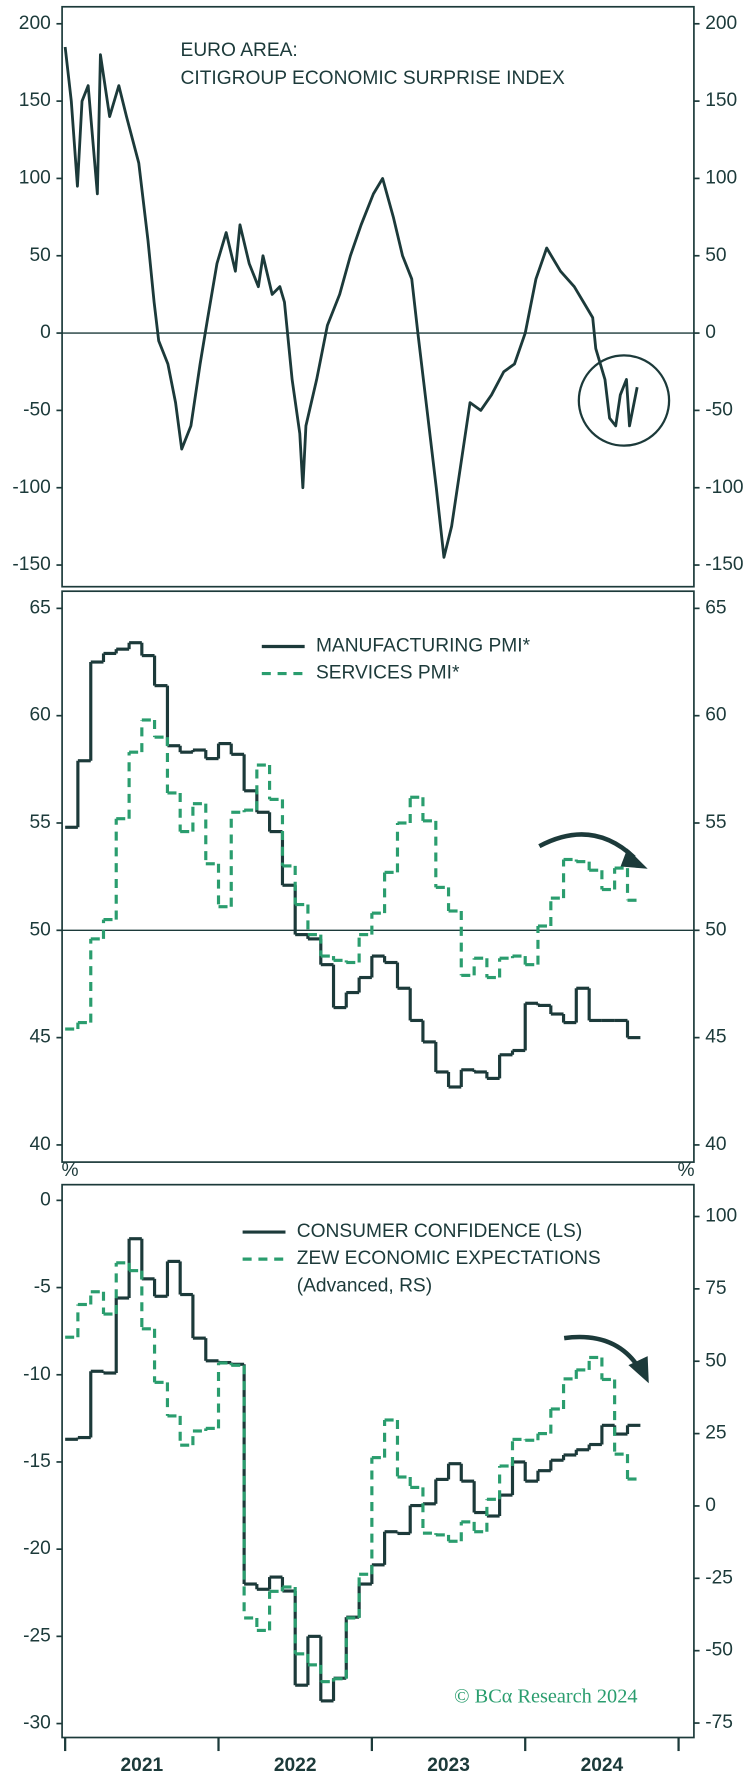 Image resolution: width=756 pixels, height=1777 pixels. What do you see at coordinates (602, 1765) in the screenshot?
I see `x-tick-label: 2024` at bounding box center [602, 1765].